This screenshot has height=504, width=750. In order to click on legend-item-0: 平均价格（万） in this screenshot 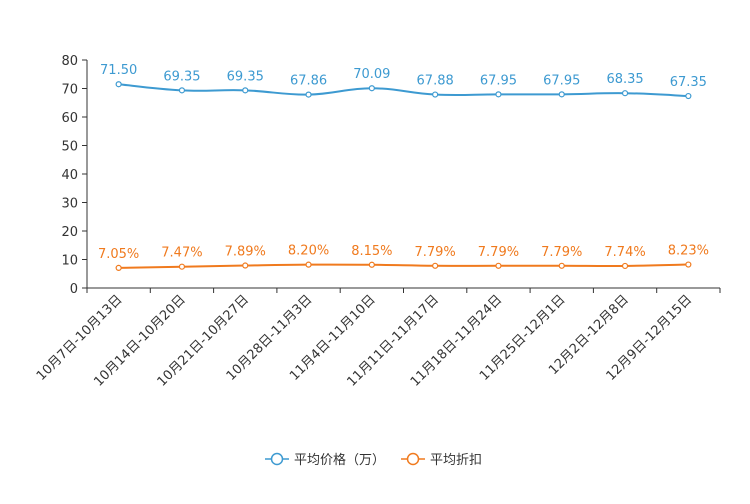, I will do `click(325, 460)`.